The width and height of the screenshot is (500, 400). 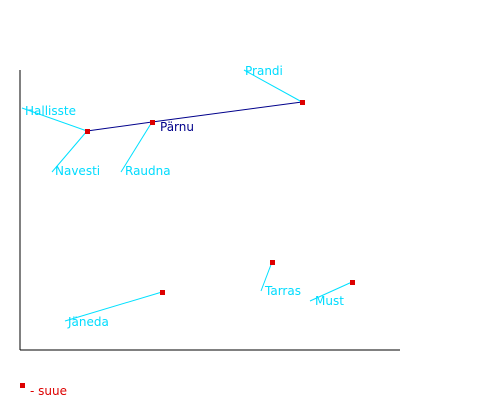 What do you see at coordinates (162, 292) in the screenshot?
I see `mouth-point-janeda` at bounding box center [162, 292].